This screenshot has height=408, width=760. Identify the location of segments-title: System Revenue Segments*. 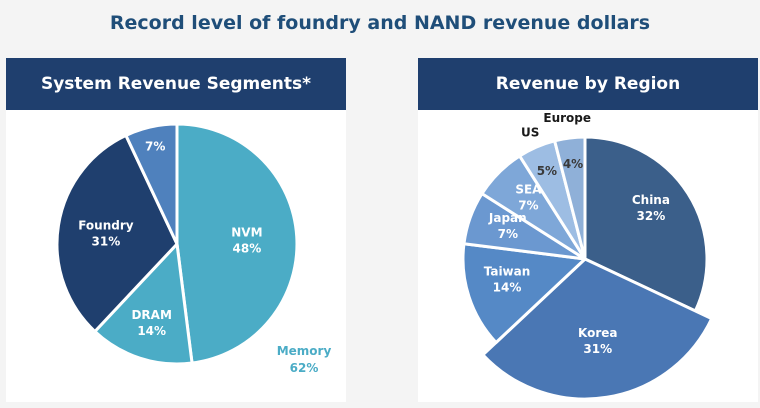
(176, 84).